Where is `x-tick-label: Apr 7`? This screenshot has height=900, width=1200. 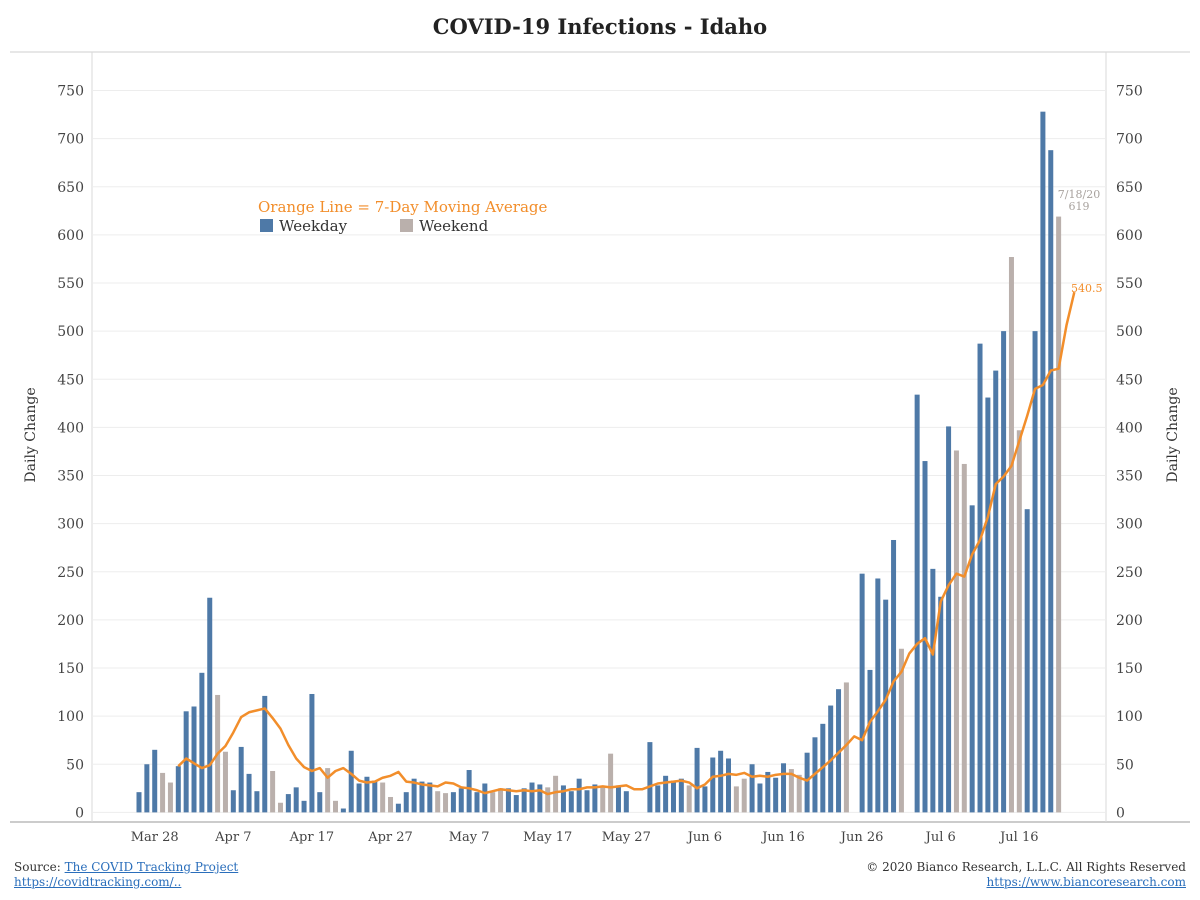 x-tick-label: Apr 7 is located at coordinates (232, 837).